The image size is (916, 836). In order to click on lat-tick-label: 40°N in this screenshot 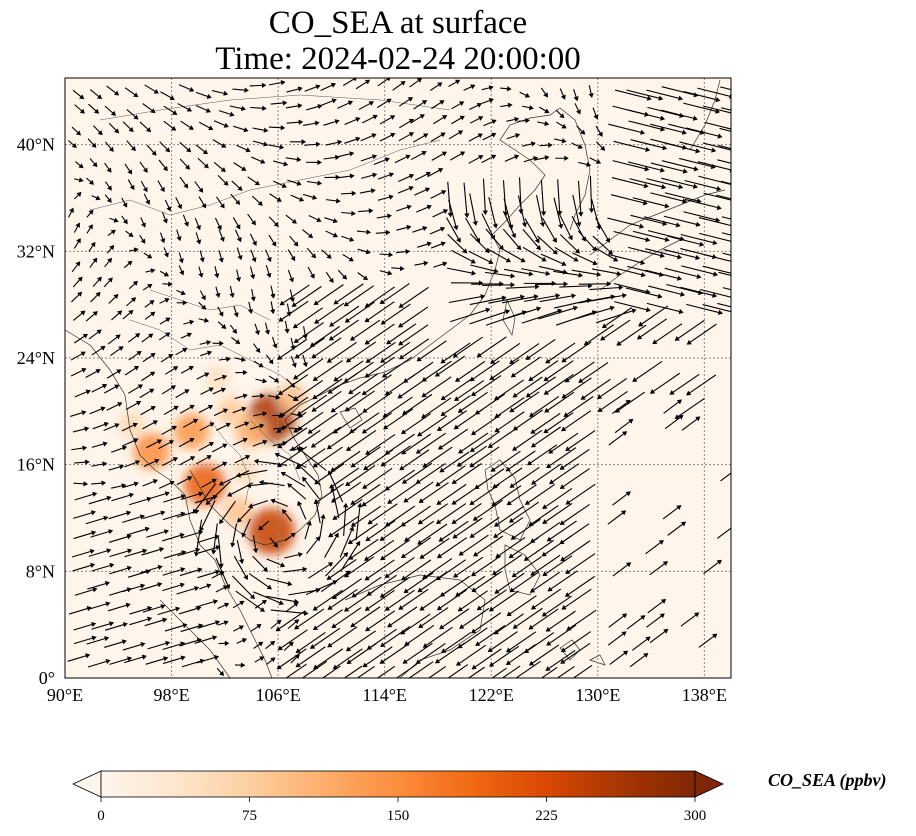, I will do `click(36, 145)`.